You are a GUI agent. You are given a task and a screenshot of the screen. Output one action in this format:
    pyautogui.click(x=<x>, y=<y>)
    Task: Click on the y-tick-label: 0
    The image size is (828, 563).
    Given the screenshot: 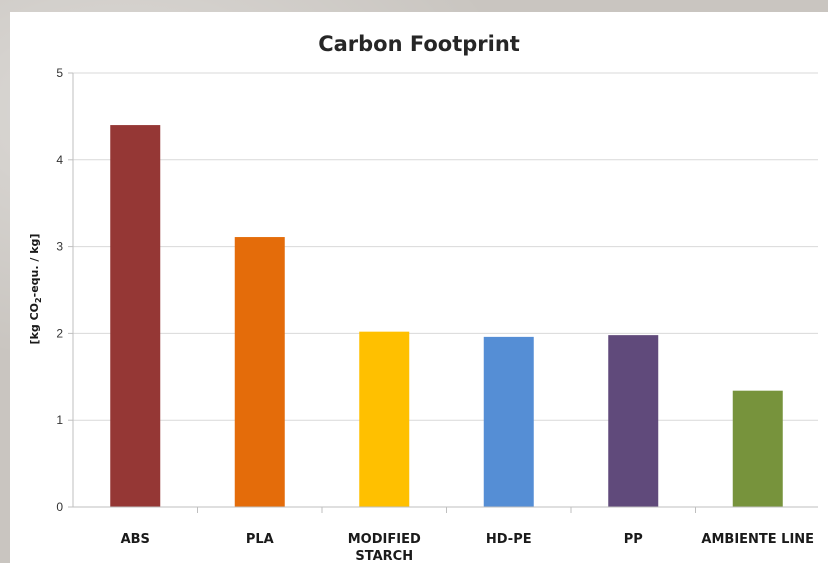 What is the action you would take?
    pyautogui.click(x=59, y=507)
    